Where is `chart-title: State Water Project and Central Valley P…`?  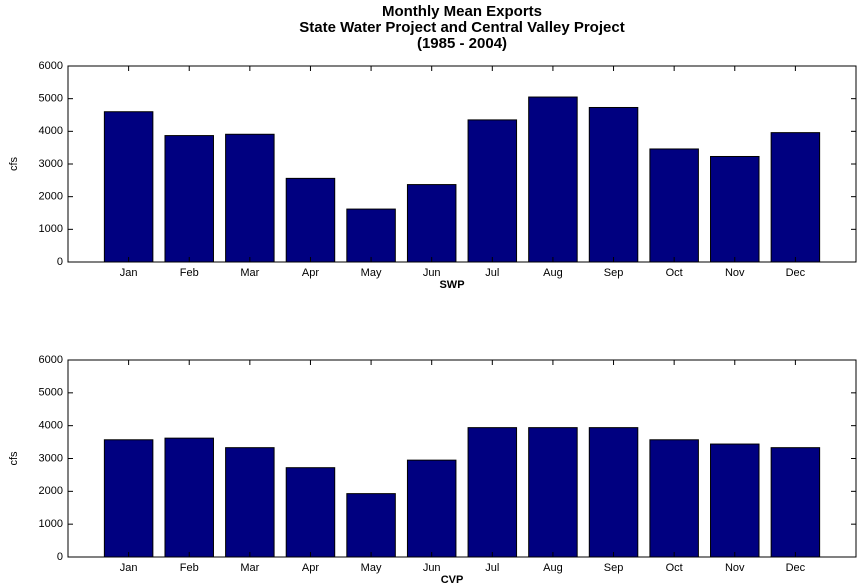 chart-title: State Water Project and Central Valley P… is located at coordinates (461, 27).